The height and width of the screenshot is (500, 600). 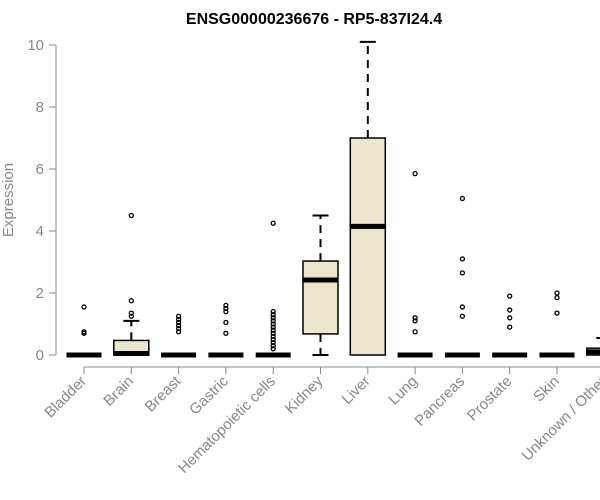 I want to click on box-liver, so click(x=368, y=198).